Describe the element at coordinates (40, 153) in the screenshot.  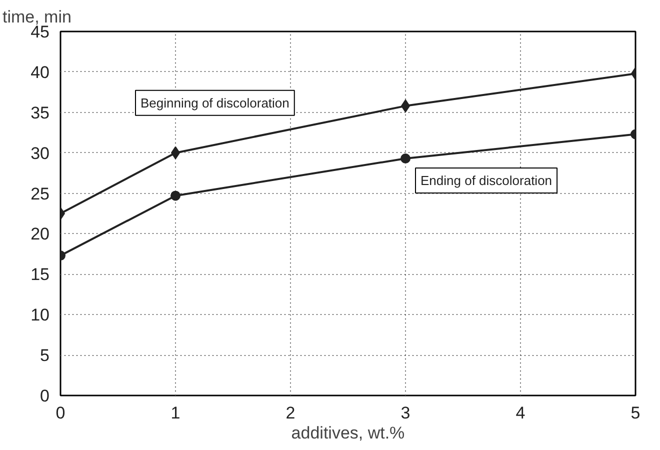
I see `y-tick-label: 30` at that location.